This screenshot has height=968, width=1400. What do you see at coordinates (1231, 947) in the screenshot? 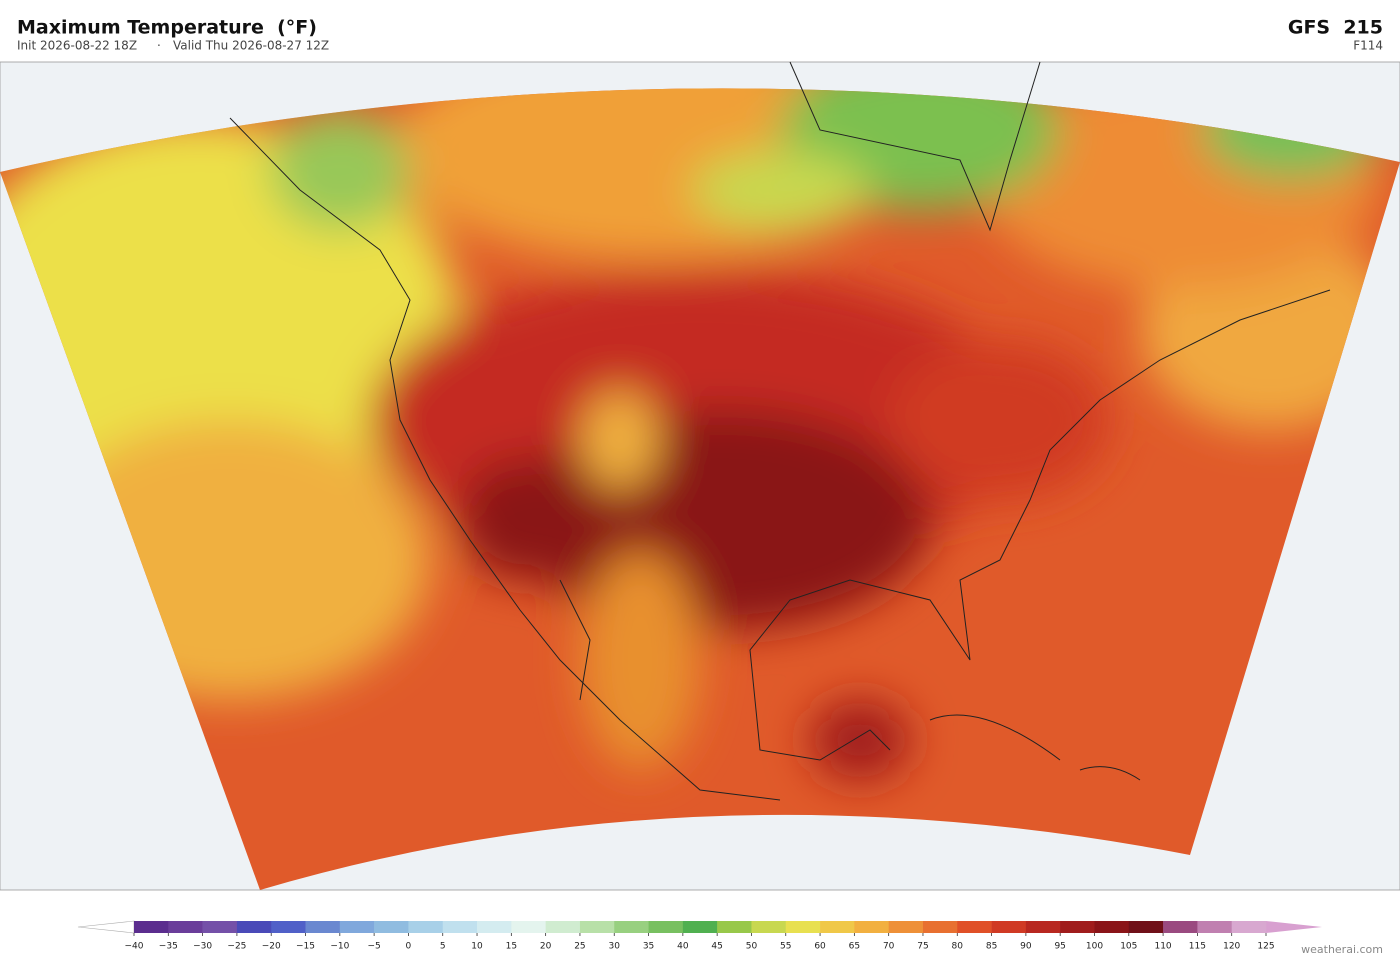
I see `colorbar-tick-label: 120` at bounding box center [1231, 947].